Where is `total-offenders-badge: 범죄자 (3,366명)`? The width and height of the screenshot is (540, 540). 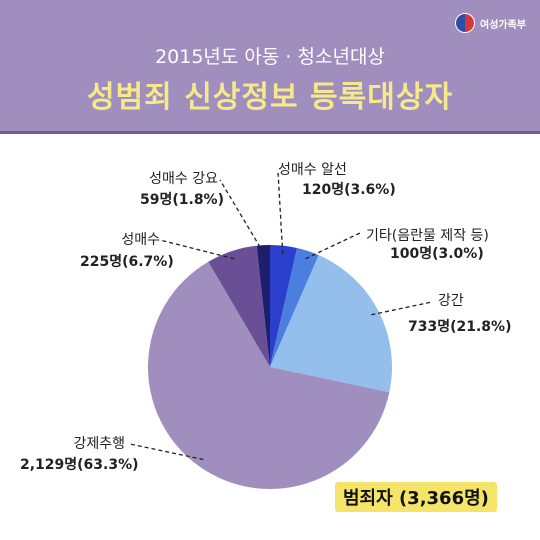
total-offenders-badge: 범죄자 (3,366명) is located at coordinates (416, 497).